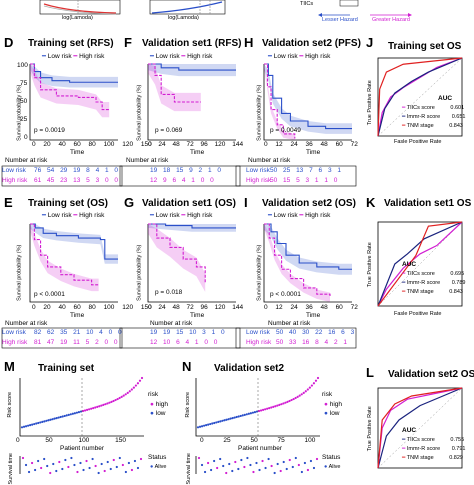  What do you see at coordinates (434, 117) in the screenshot?
I see `panel-j-legend-2: ━ Immr-R score 0.651` at bounding box center [434, 117].